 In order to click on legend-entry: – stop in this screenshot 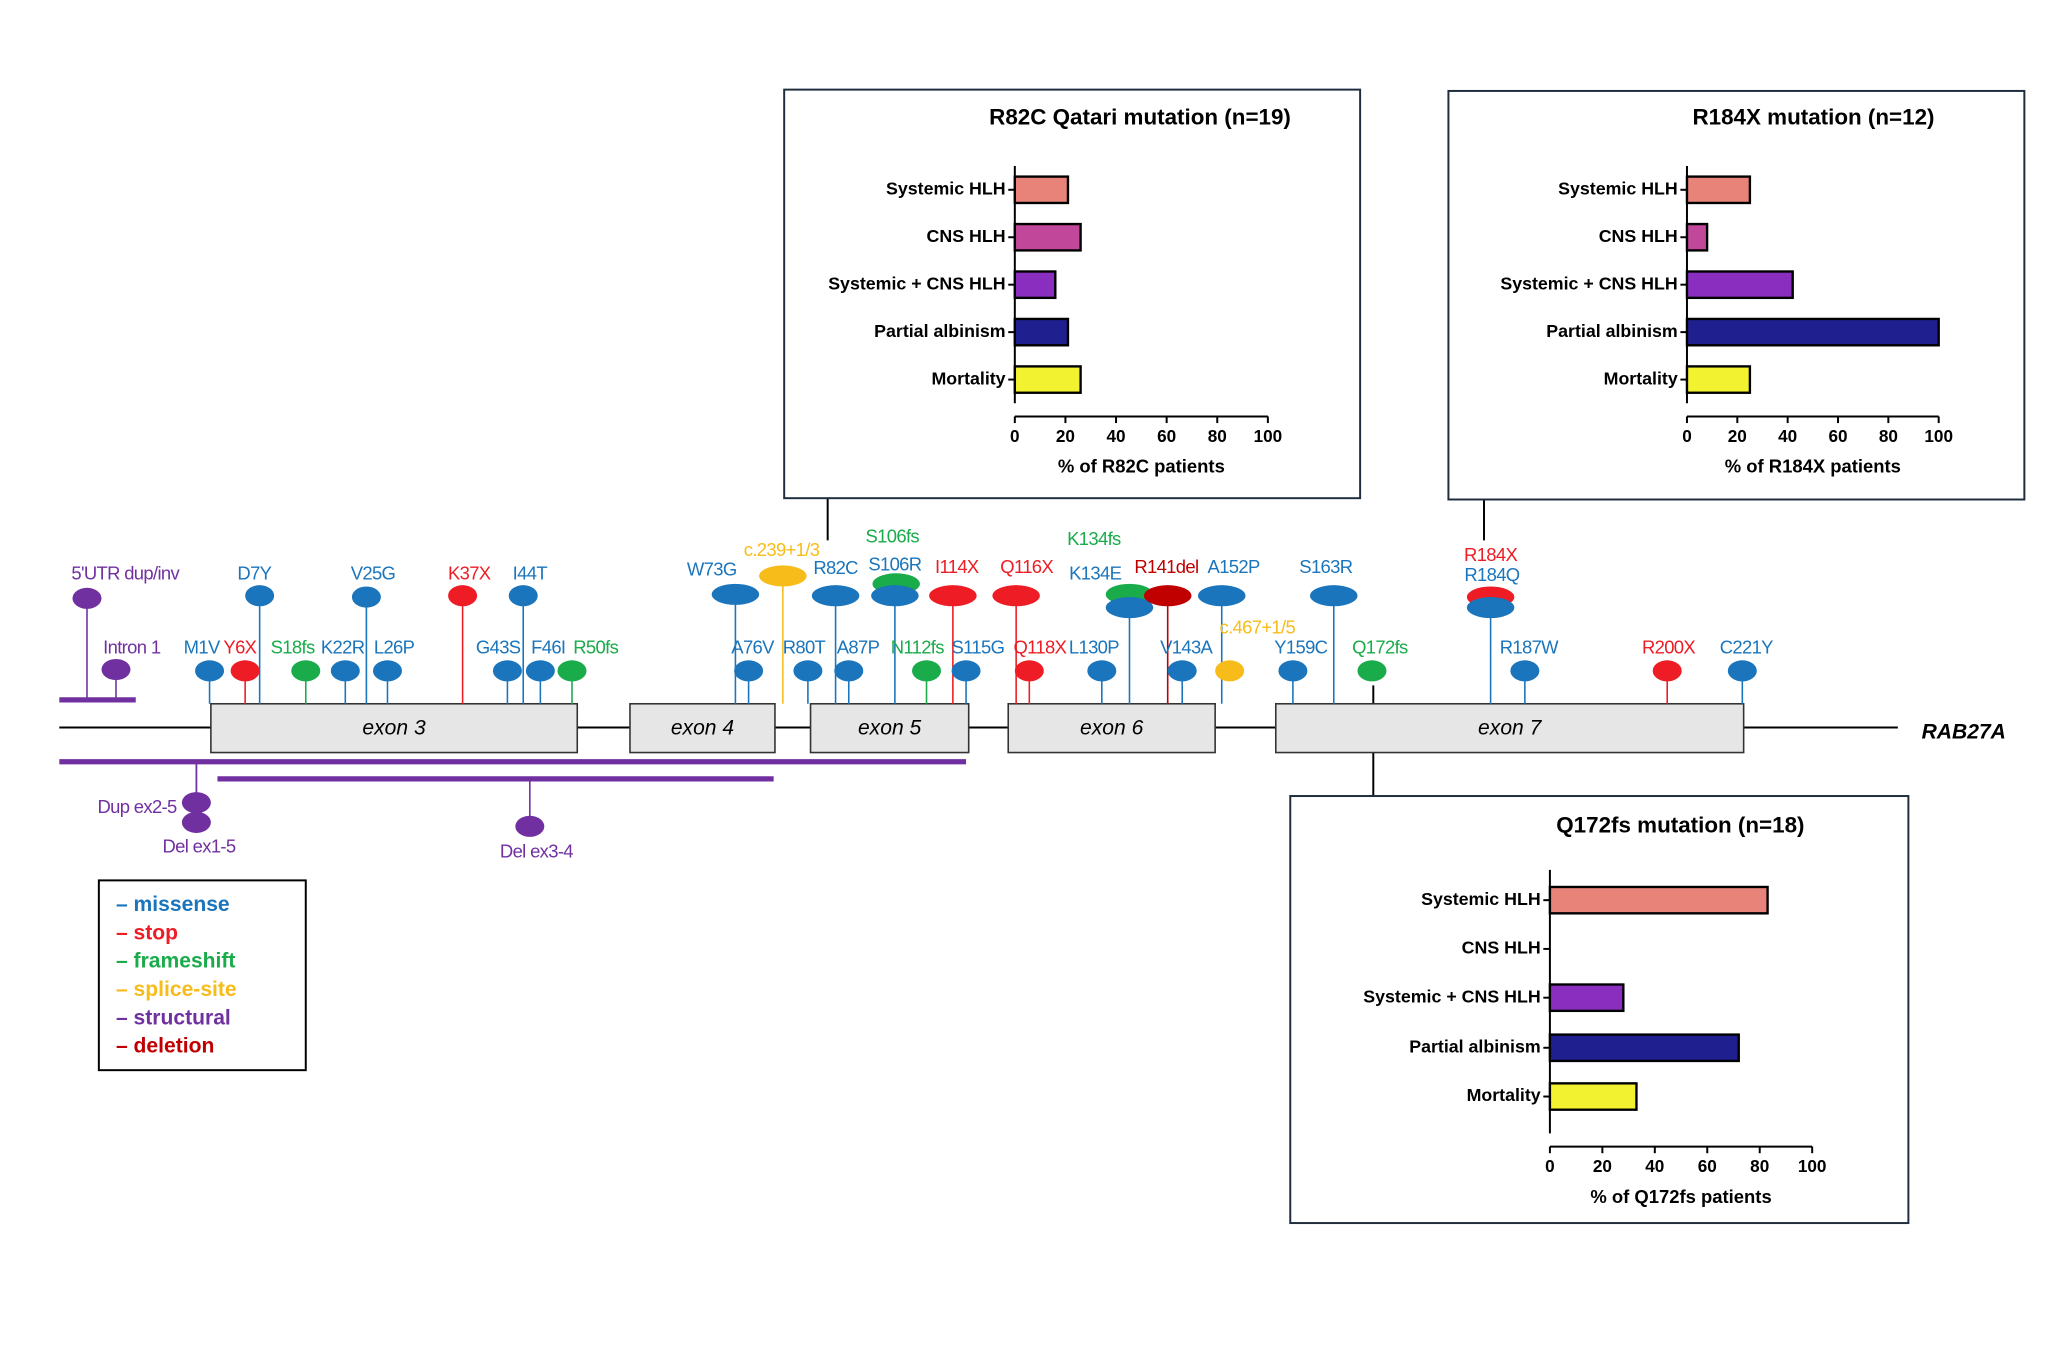, I will do `click(147, 932)`.